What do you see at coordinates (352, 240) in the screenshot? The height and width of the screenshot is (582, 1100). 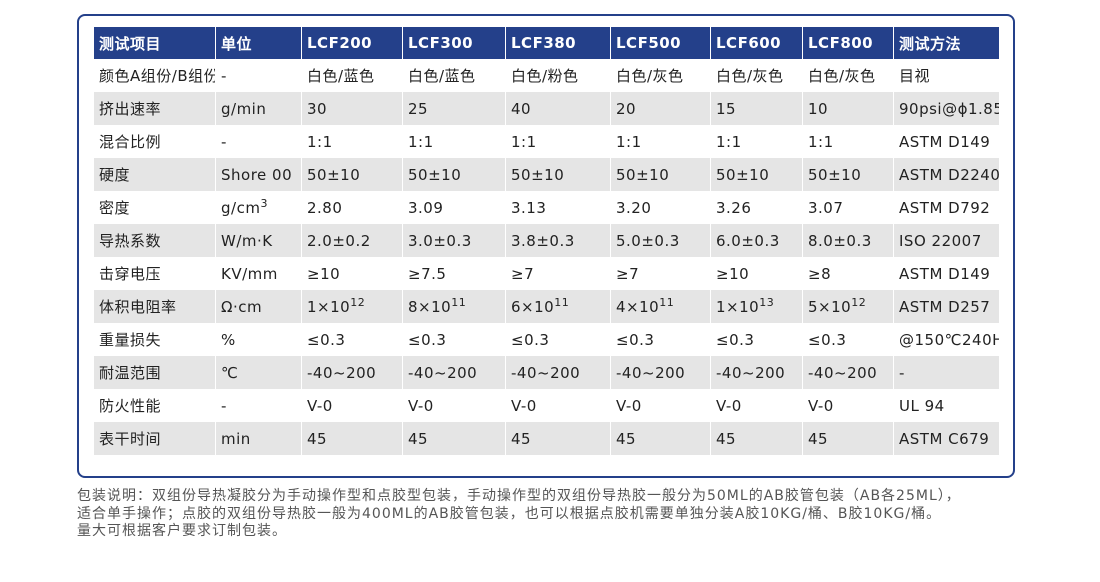 I see `table-cell: 2.0±0.2` at bounding box center [352, 240].